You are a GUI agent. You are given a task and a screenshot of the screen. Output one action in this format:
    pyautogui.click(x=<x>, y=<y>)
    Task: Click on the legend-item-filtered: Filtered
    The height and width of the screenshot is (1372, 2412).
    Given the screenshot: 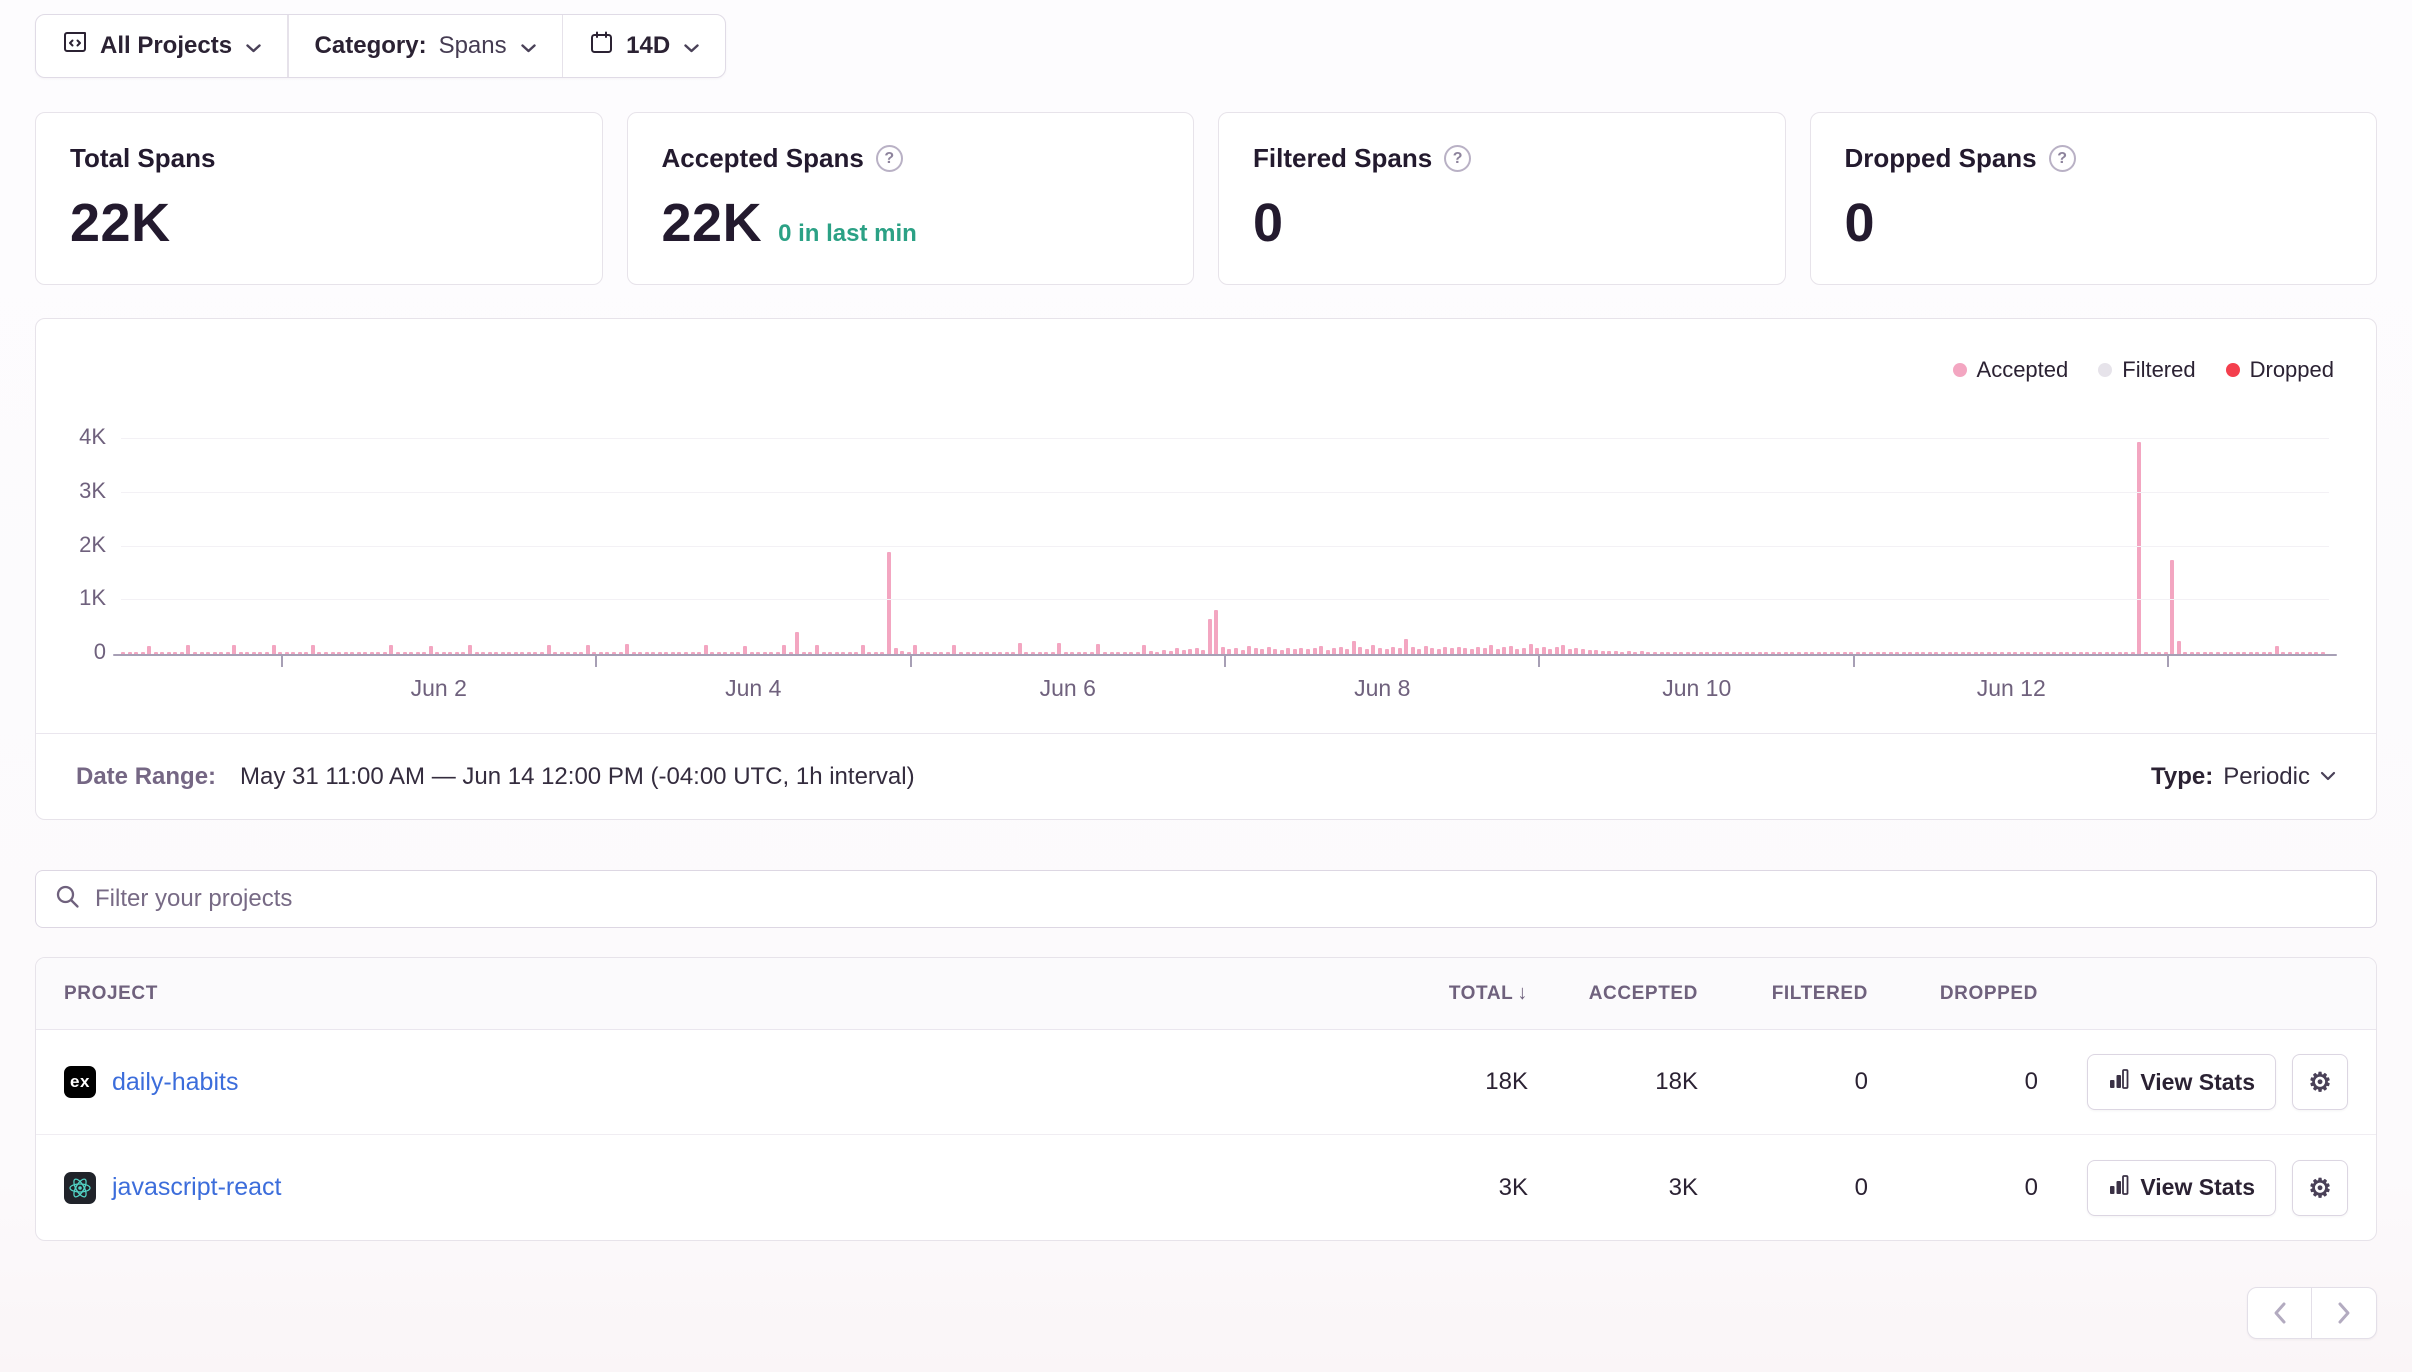 What is the action you would take?
    pyautogui.click(x=2147, y=370)
    